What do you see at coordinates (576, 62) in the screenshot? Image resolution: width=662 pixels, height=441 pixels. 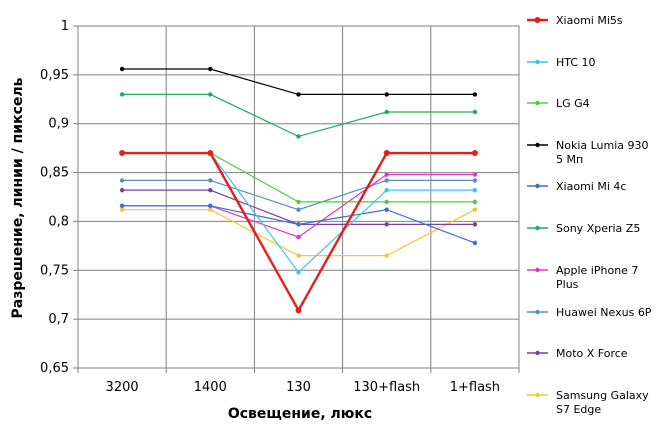 I see `legend-label: HTC 10` at bounding box center [576, 62].